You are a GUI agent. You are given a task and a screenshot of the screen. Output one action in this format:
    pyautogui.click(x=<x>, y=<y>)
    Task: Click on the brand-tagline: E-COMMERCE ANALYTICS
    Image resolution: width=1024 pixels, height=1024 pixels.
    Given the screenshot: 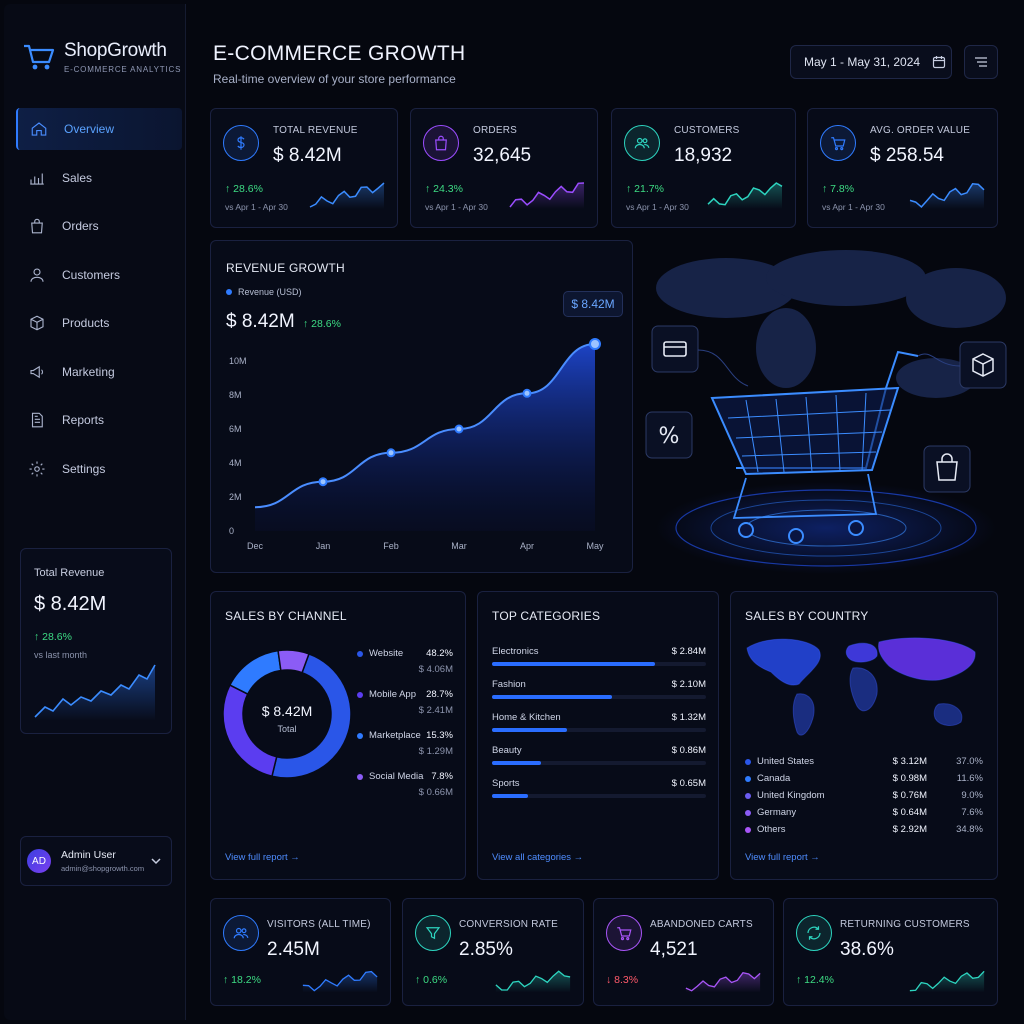 What is the action you would take?
    pyautogui.click(x=123, y=69)
    